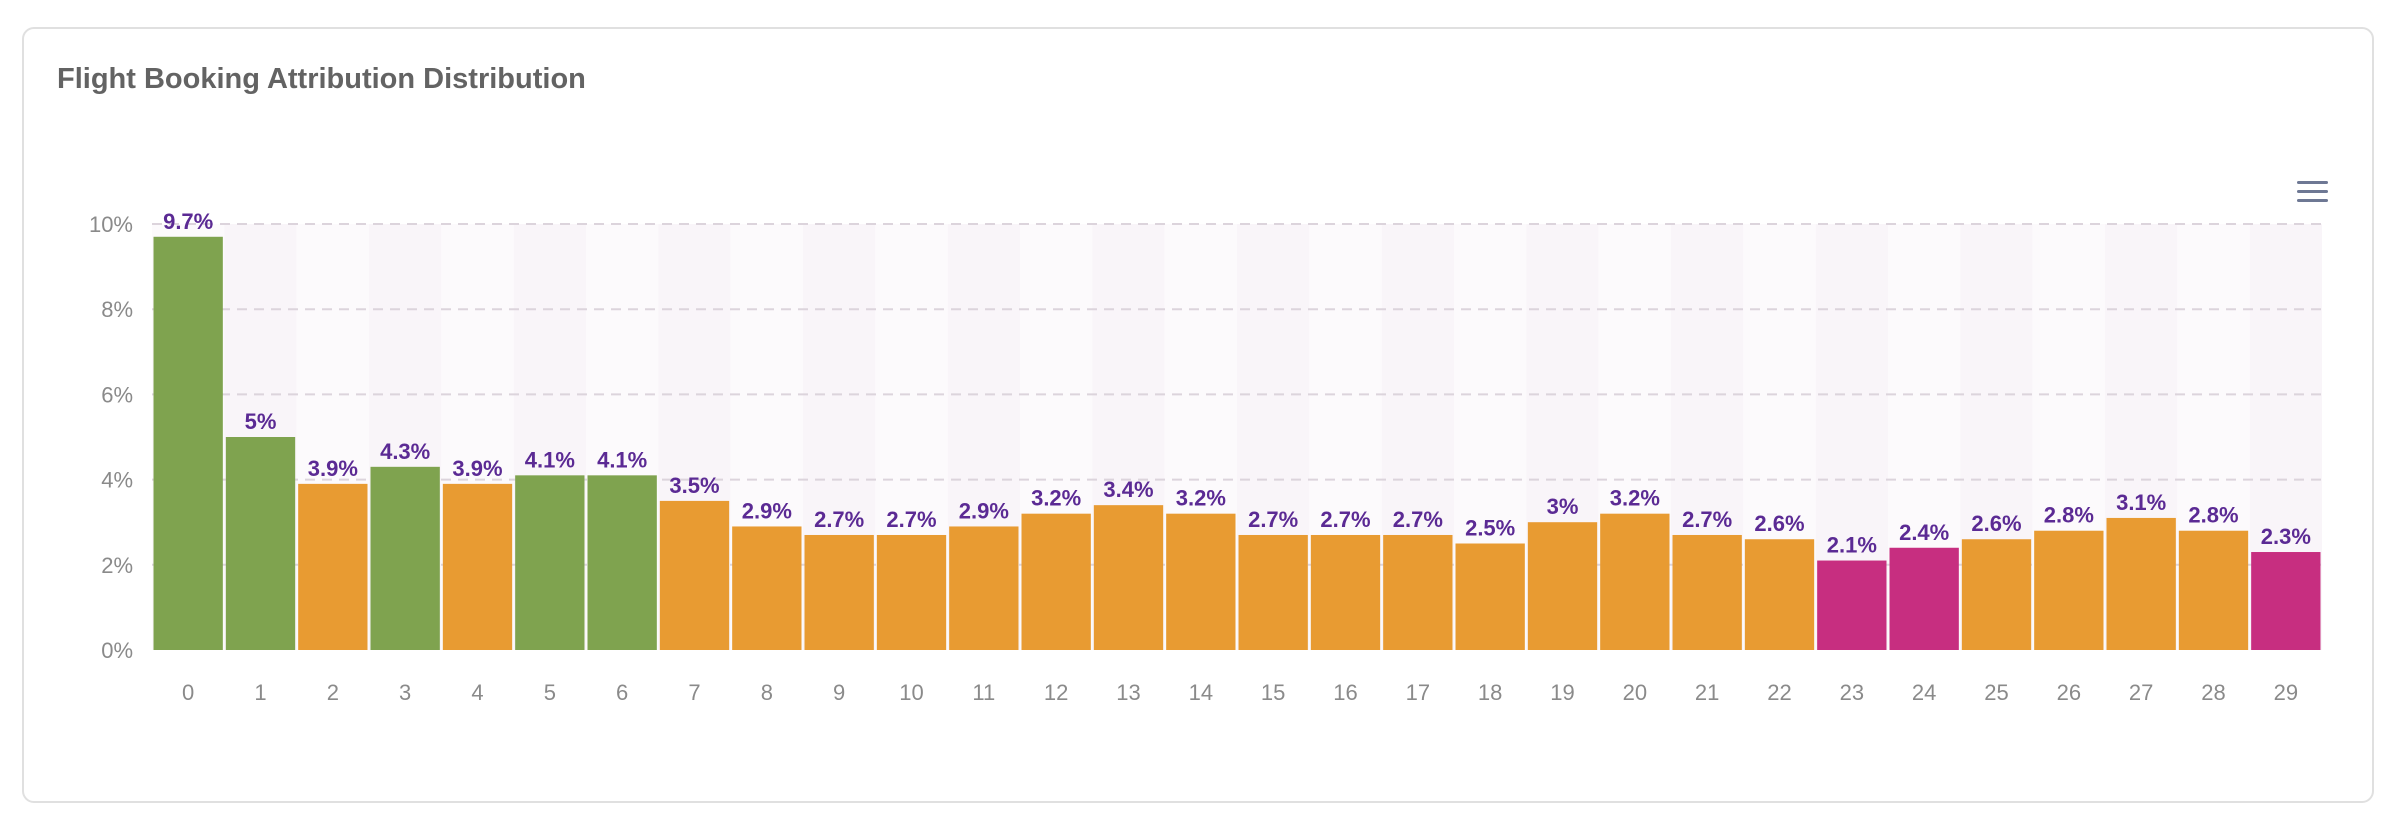 The image size is (2394, 834). Describe the element at coordinates (911, 692) in the screenshot. I see `x-tick-label: 10` at that location.